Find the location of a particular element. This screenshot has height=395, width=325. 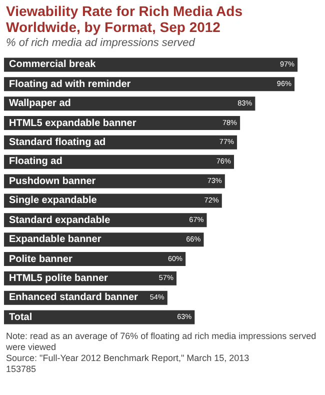

chart-subtitle: % of rich media ad impressions served is located at coordinates (100, 42).